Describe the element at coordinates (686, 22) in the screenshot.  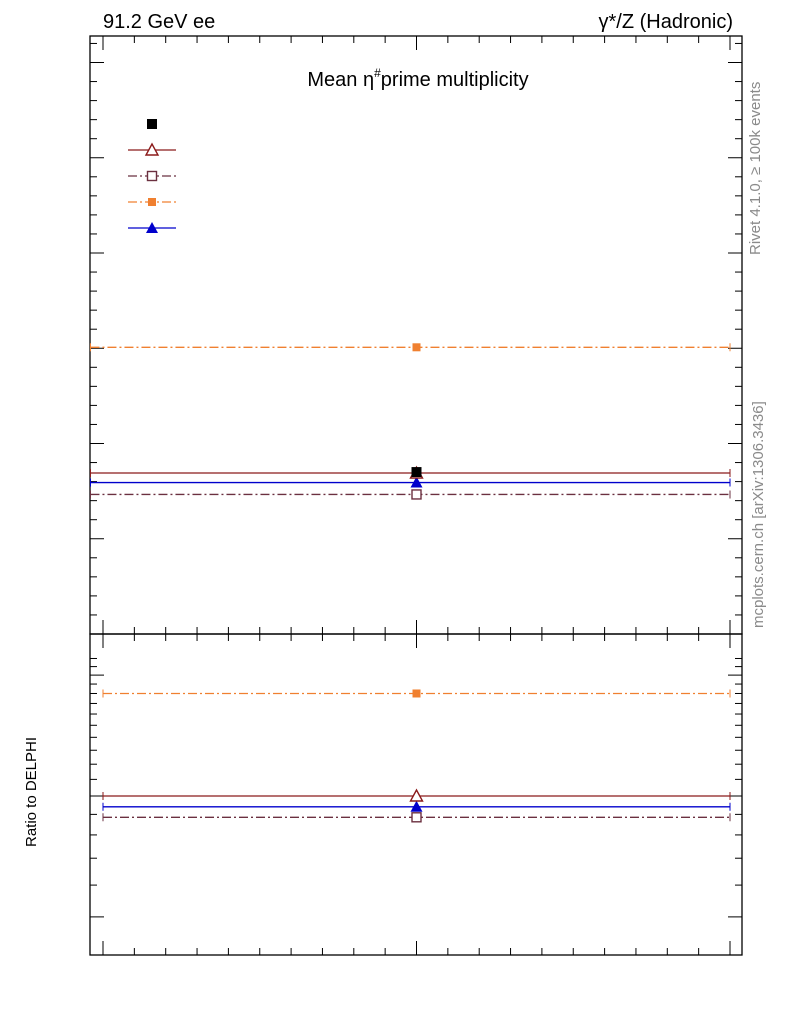
I see `process-qualifier: (Hadronic)` at that location.